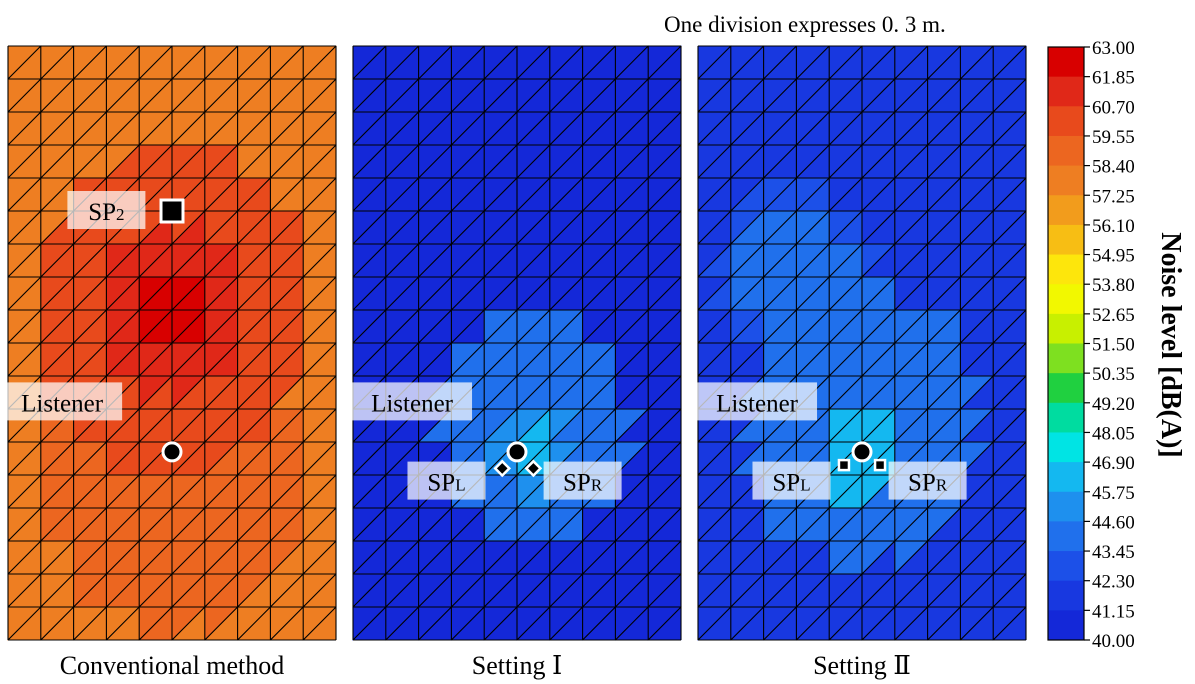 The height and width of the screenshot is (684, 1195). What do you see at coordinates (1113, 493) in the screenshot?
I see `colorbar-tick-label: 45.75` at bounding box center [1113, 493].